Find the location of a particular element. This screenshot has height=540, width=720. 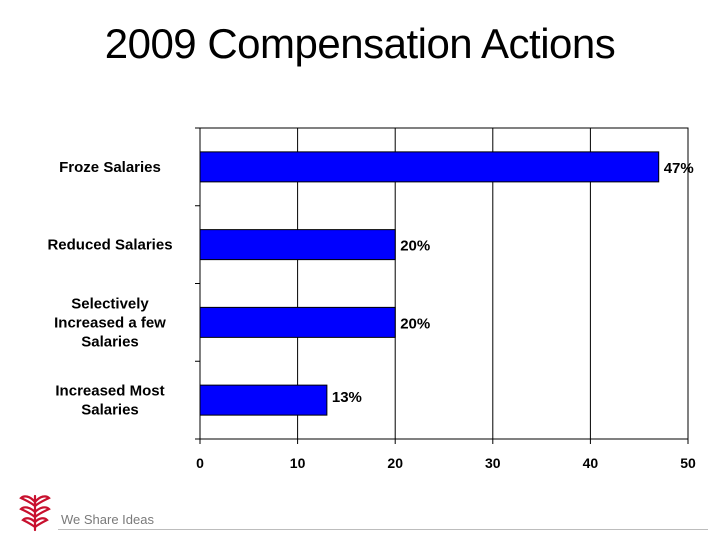

category-label: Selectively is located at coordinates (110, 303).